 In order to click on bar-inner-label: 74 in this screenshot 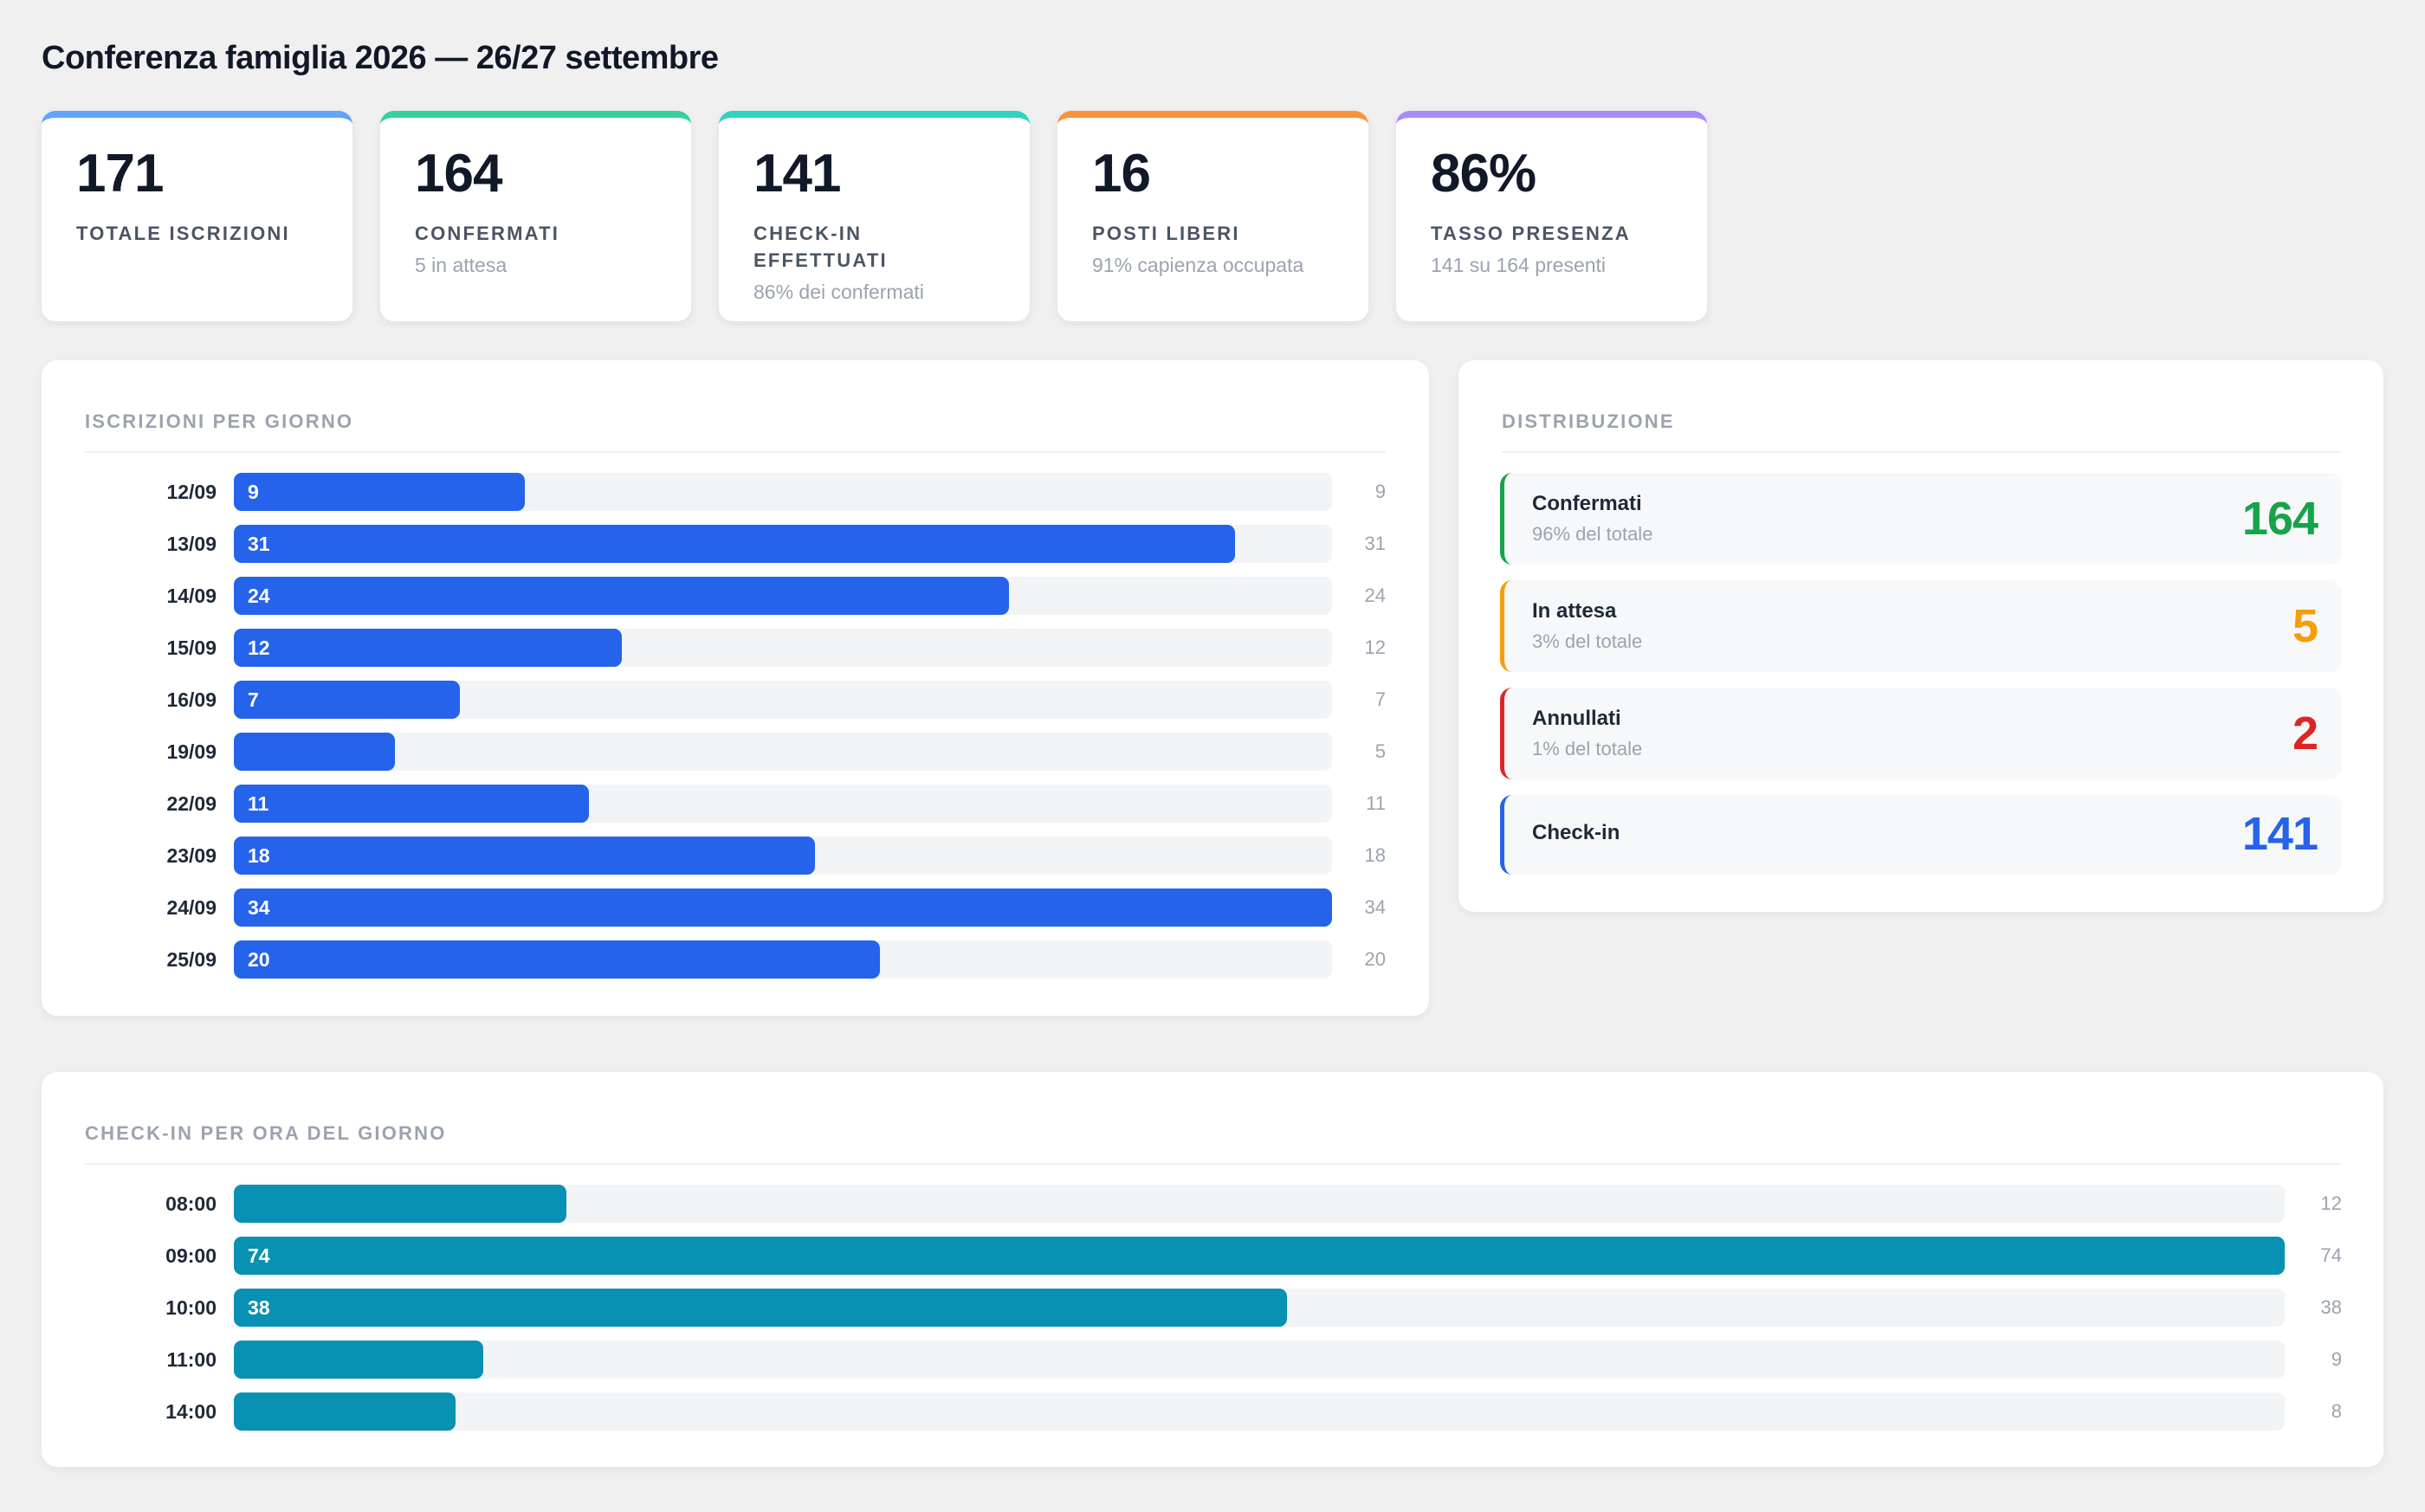, I will do `click(259, 1255)`.